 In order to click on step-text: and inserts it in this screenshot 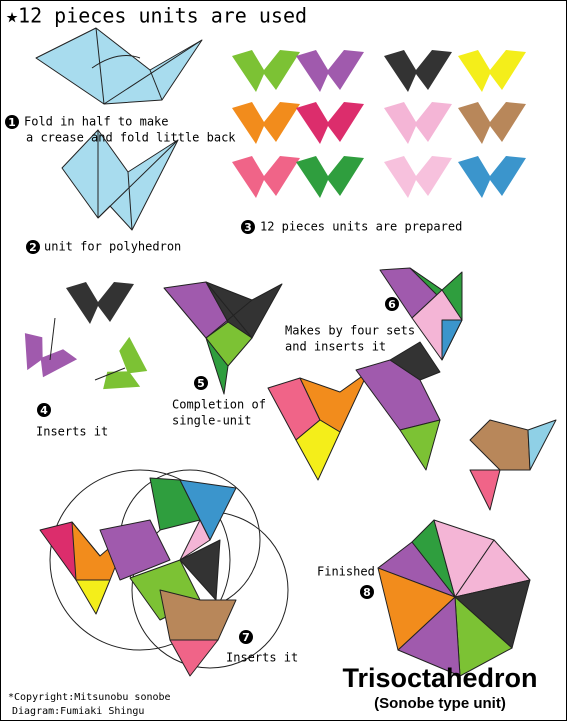, I will do `click(335, 347)`.